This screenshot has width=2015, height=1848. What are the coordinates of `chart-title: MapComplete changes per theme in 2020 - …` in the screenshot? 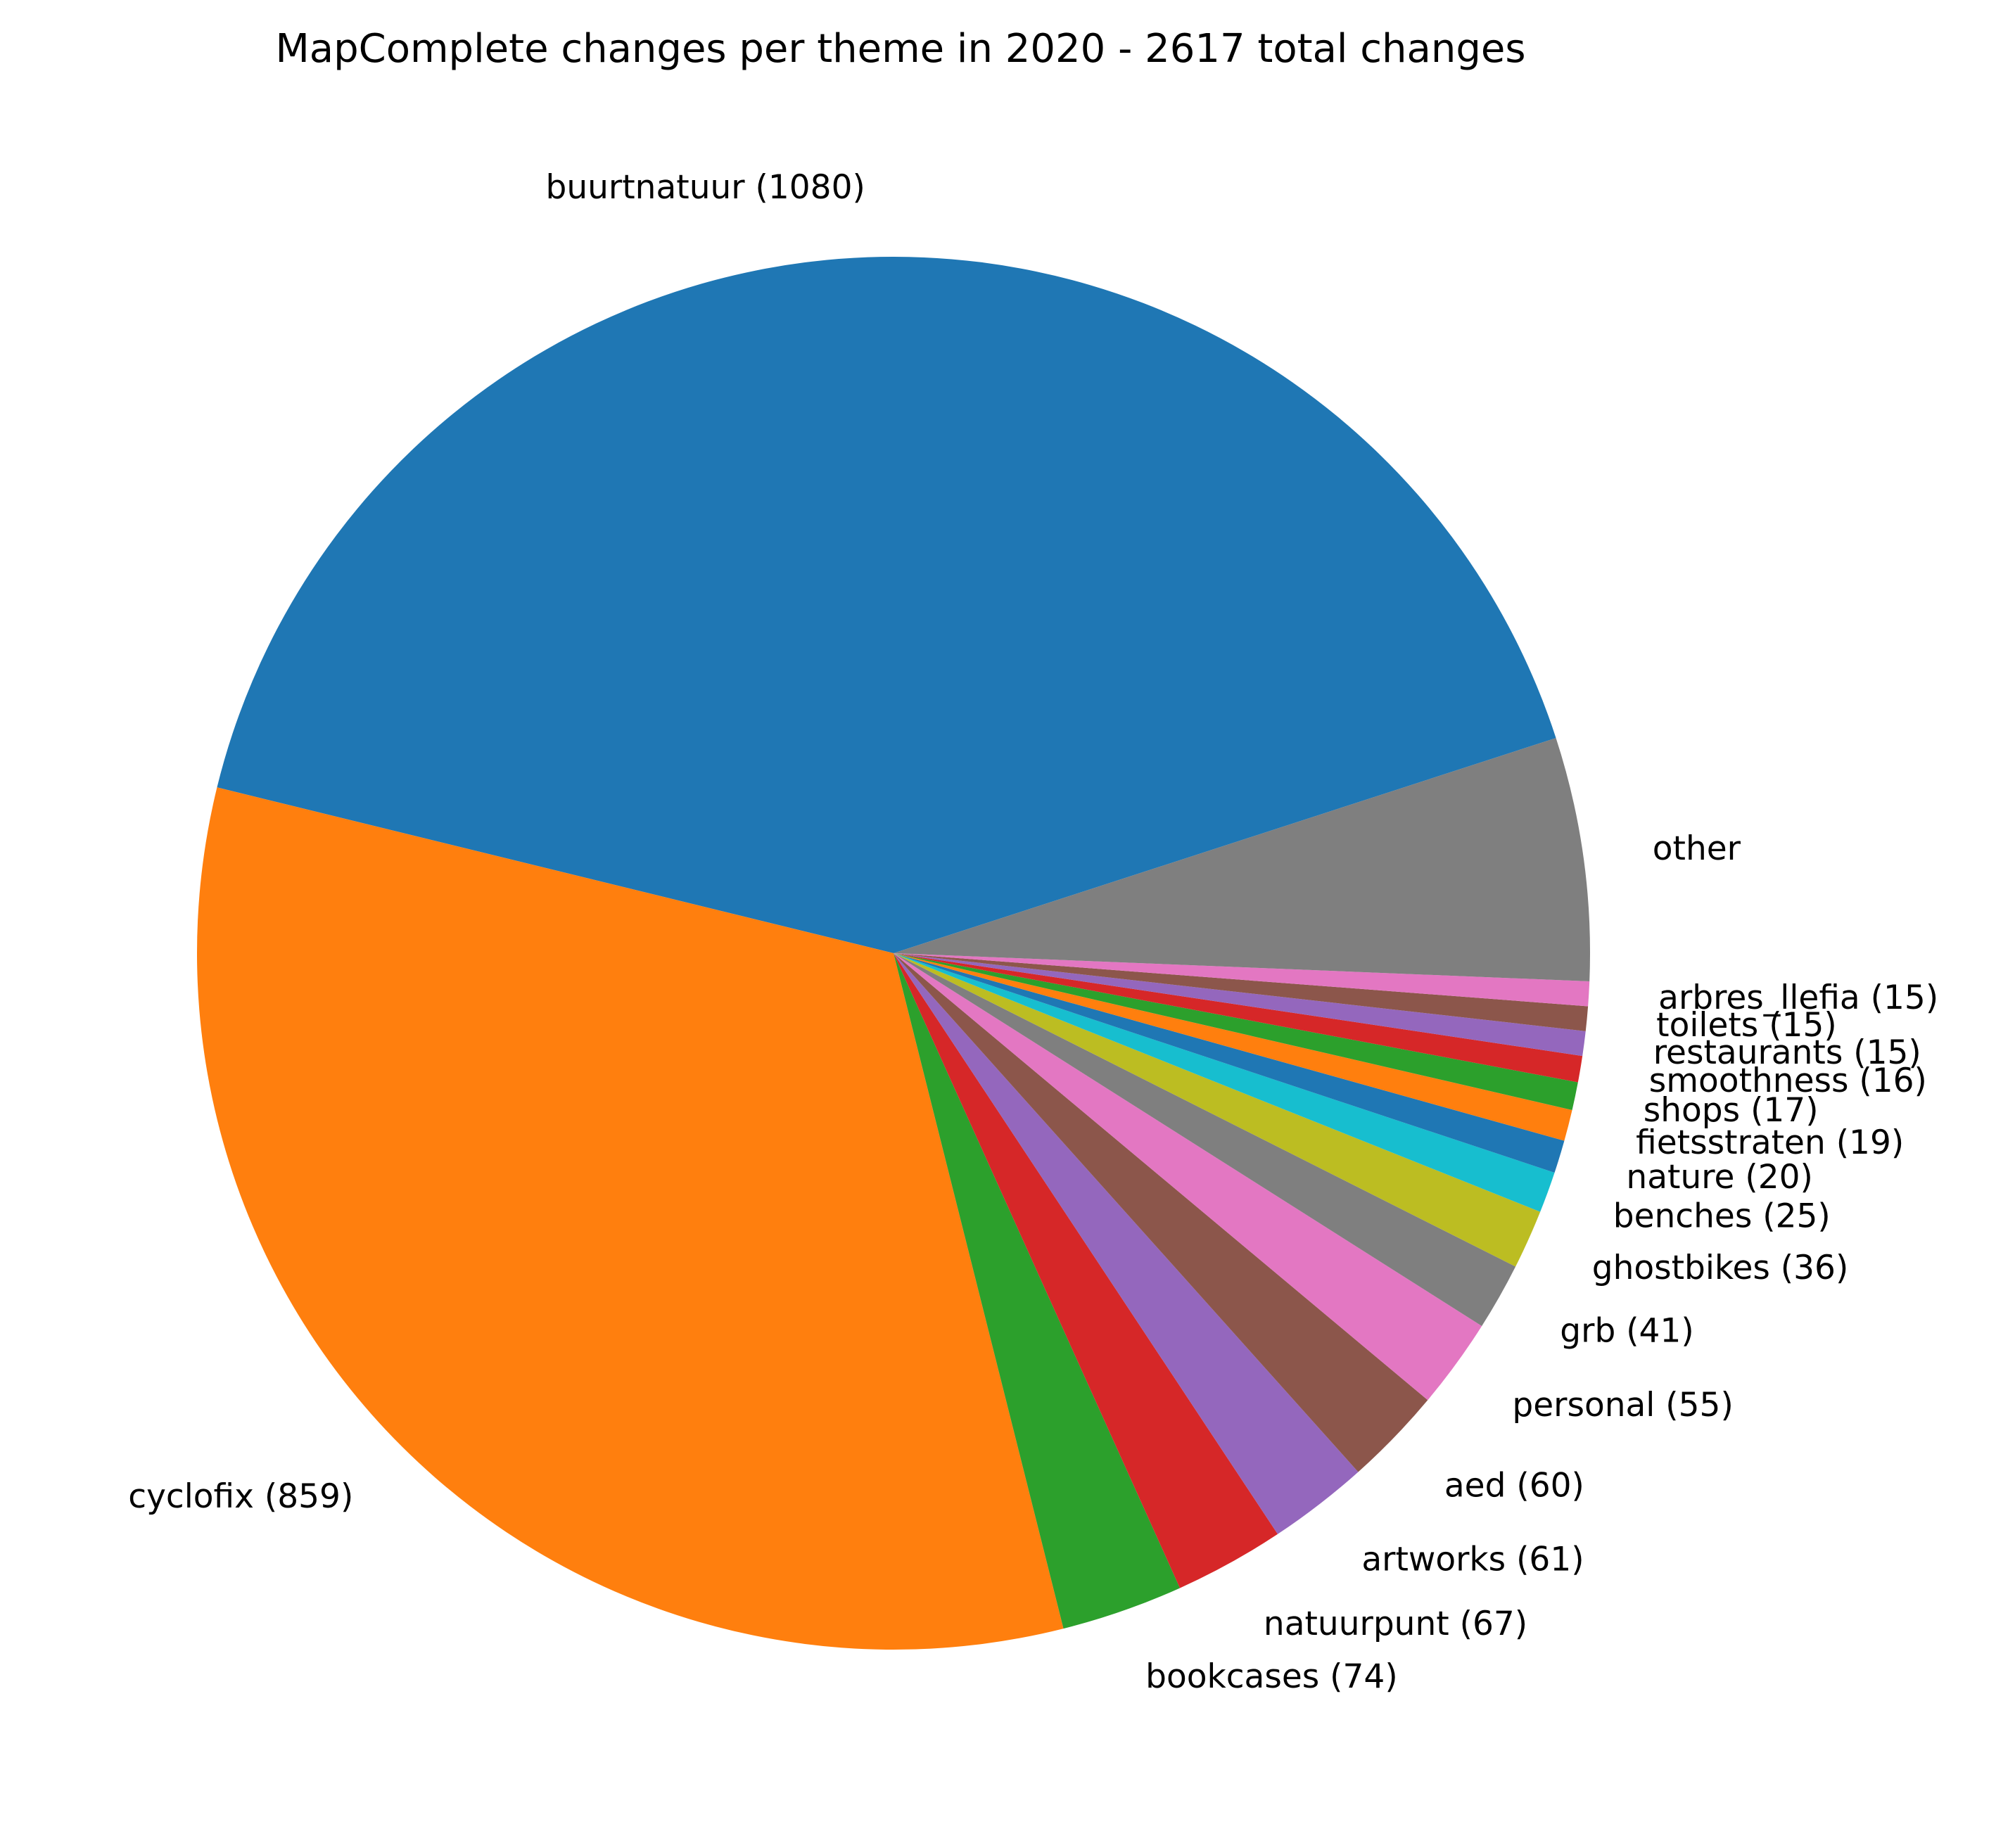 It's located at (900, 49).